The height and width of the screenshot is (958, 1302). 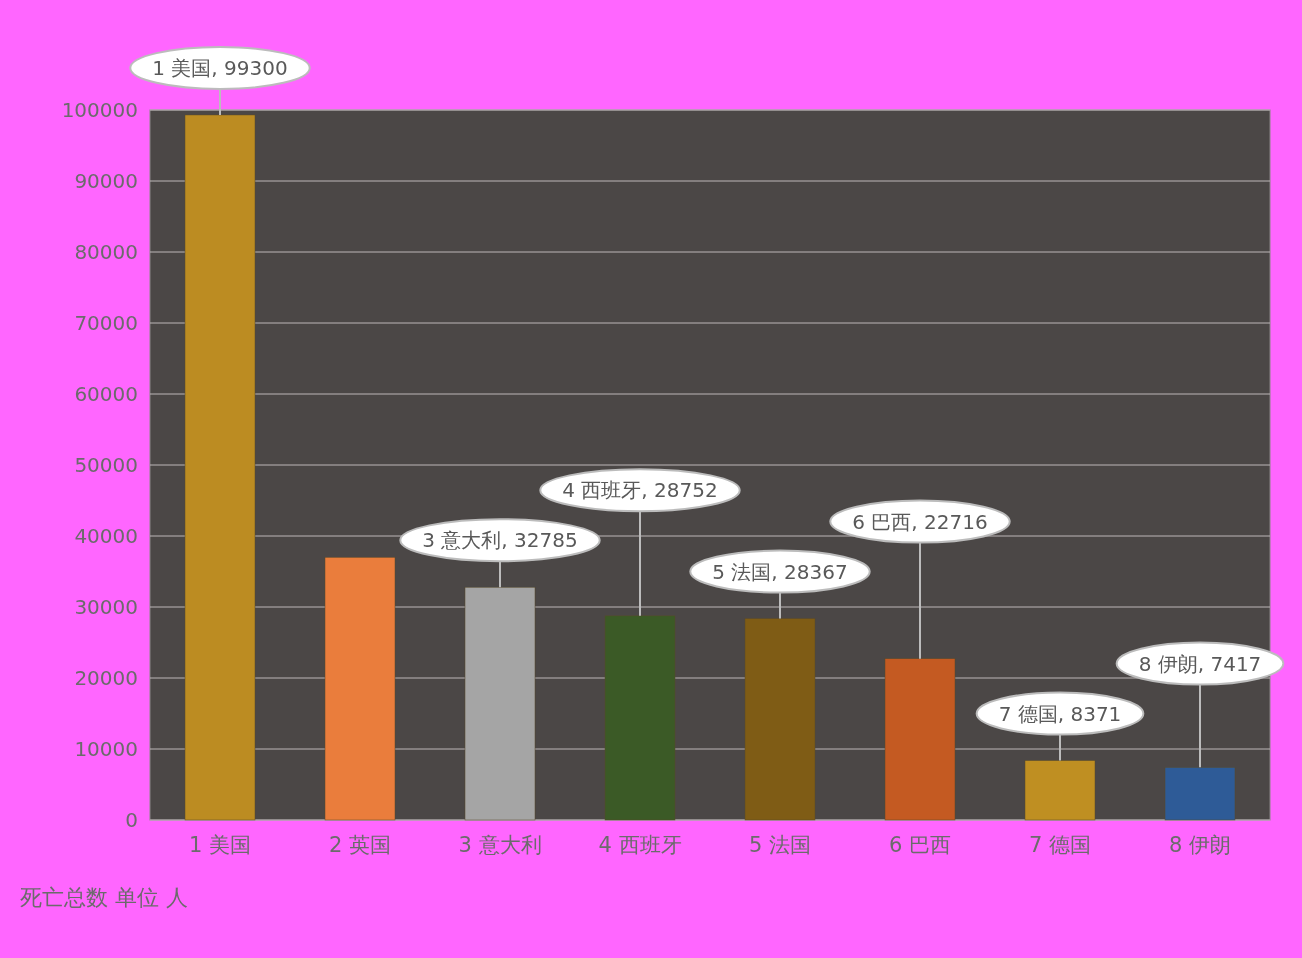 I want to click on y-tick-label: 10000, so click(x=106, y=749).